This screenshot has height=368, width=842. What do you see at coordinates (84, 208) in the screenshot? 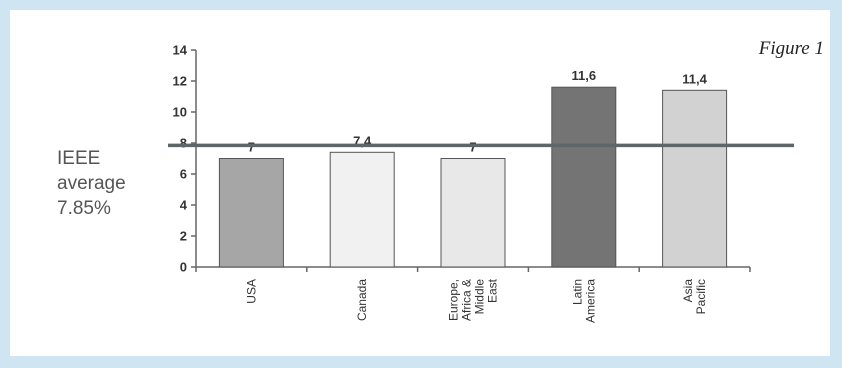
I see `reference-label-line-3: 7.85%` at bounding box center [84, 208].